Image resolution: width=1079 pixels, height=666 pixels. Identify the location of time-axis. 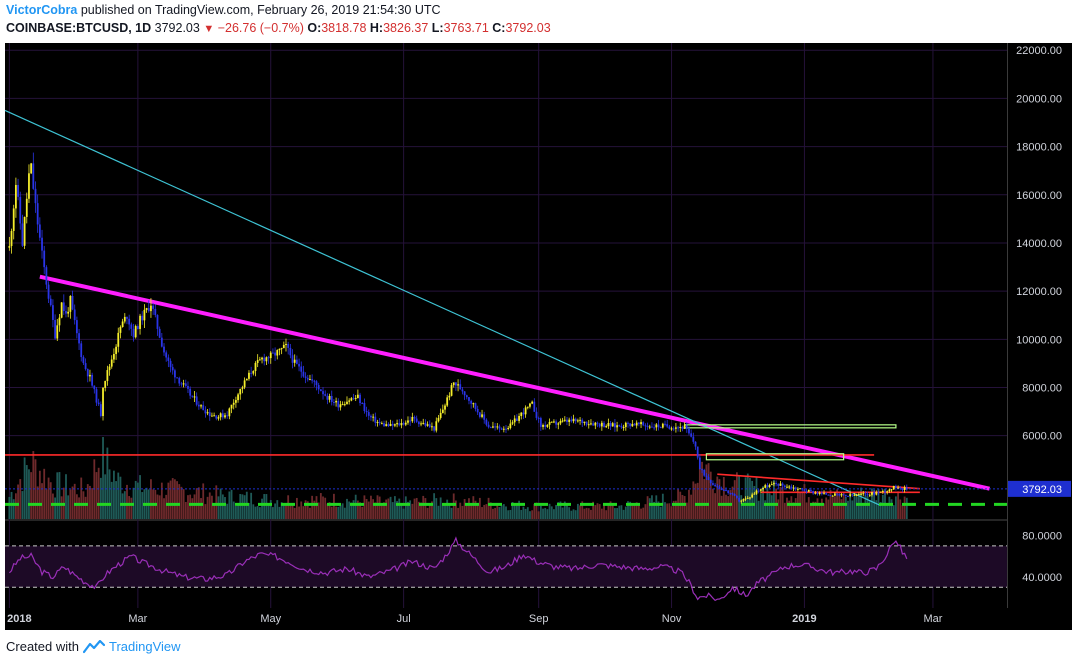
(538, 619).